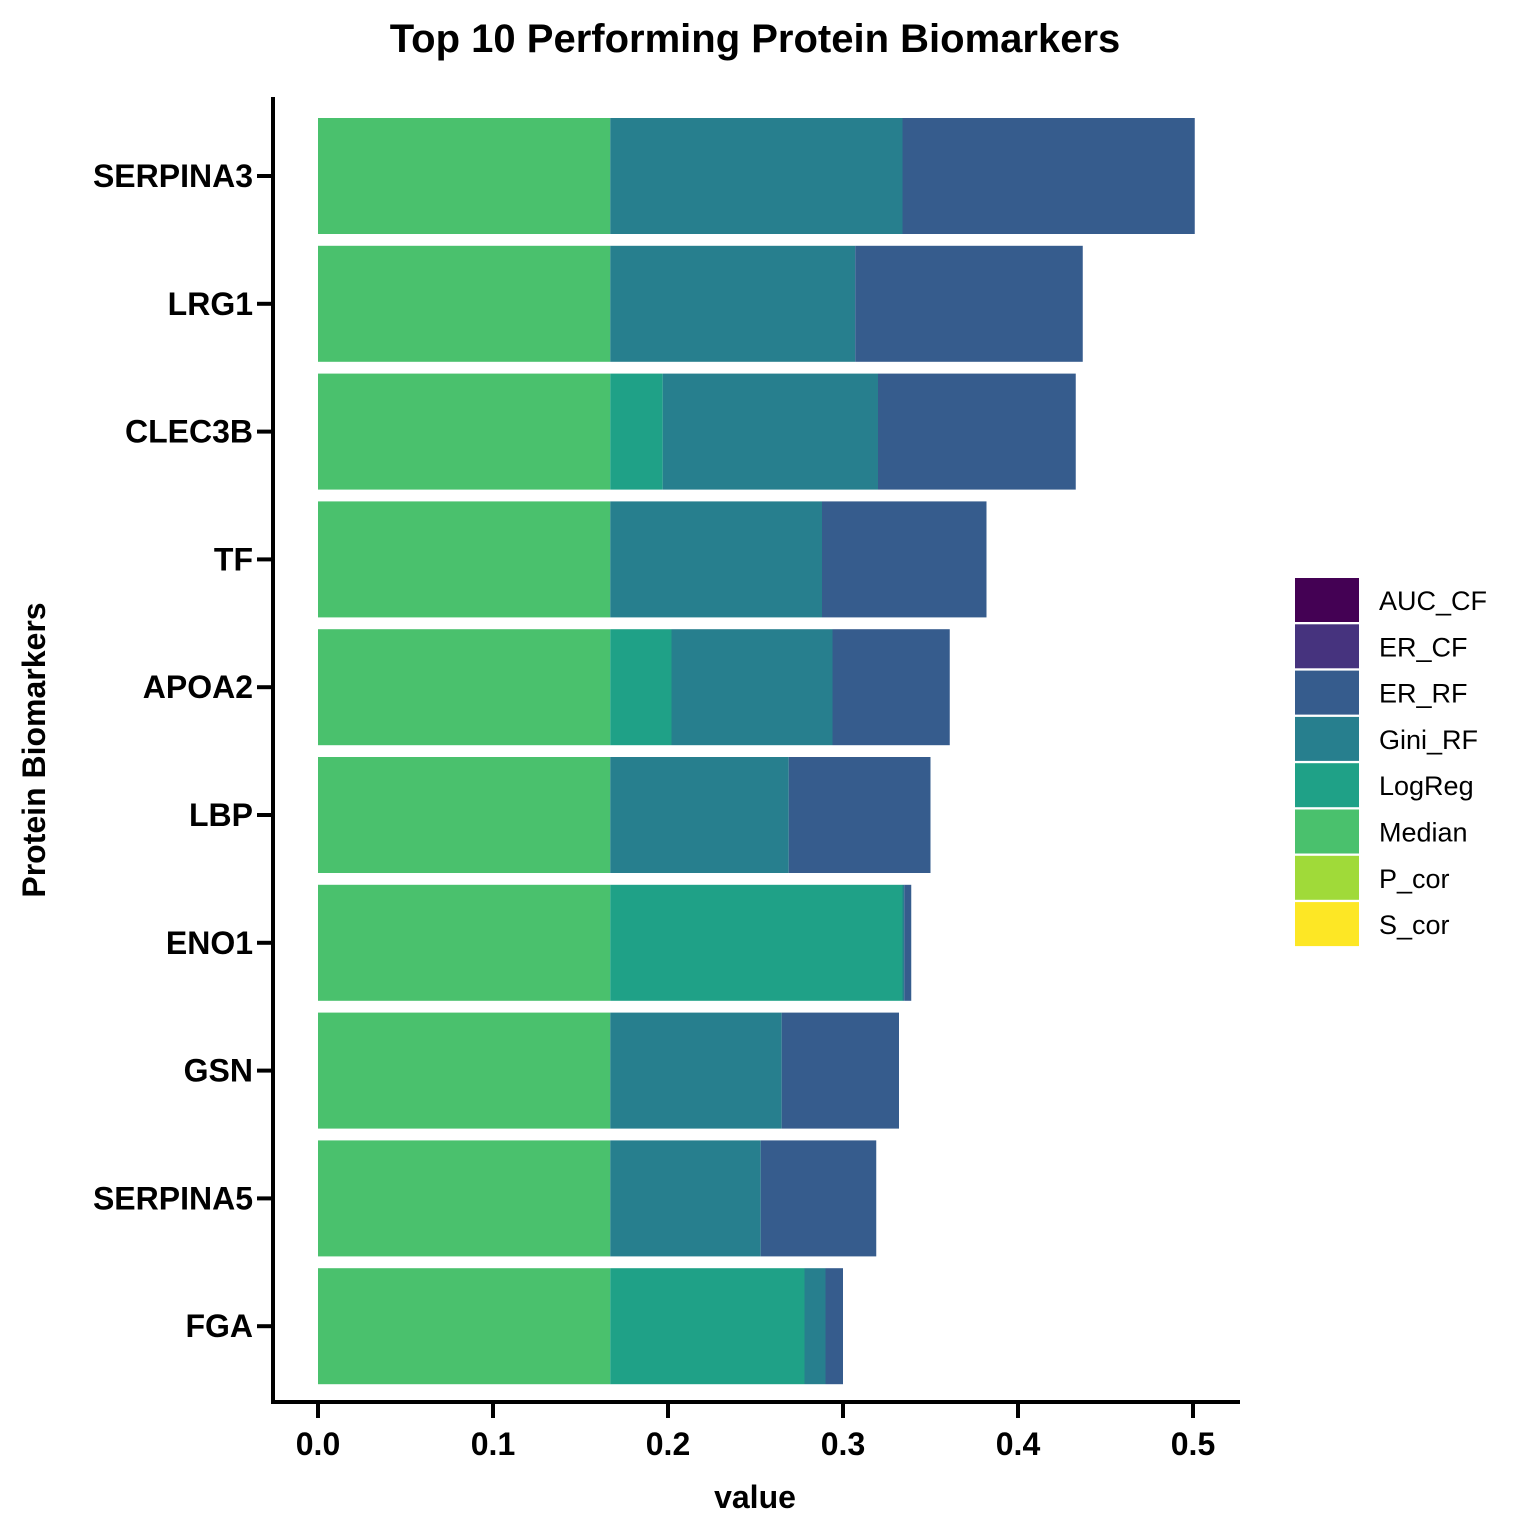 The height and width of the screenshot is (1536, 1536). I want to click on bar-lbp-gini-rf, so click(699, 815).